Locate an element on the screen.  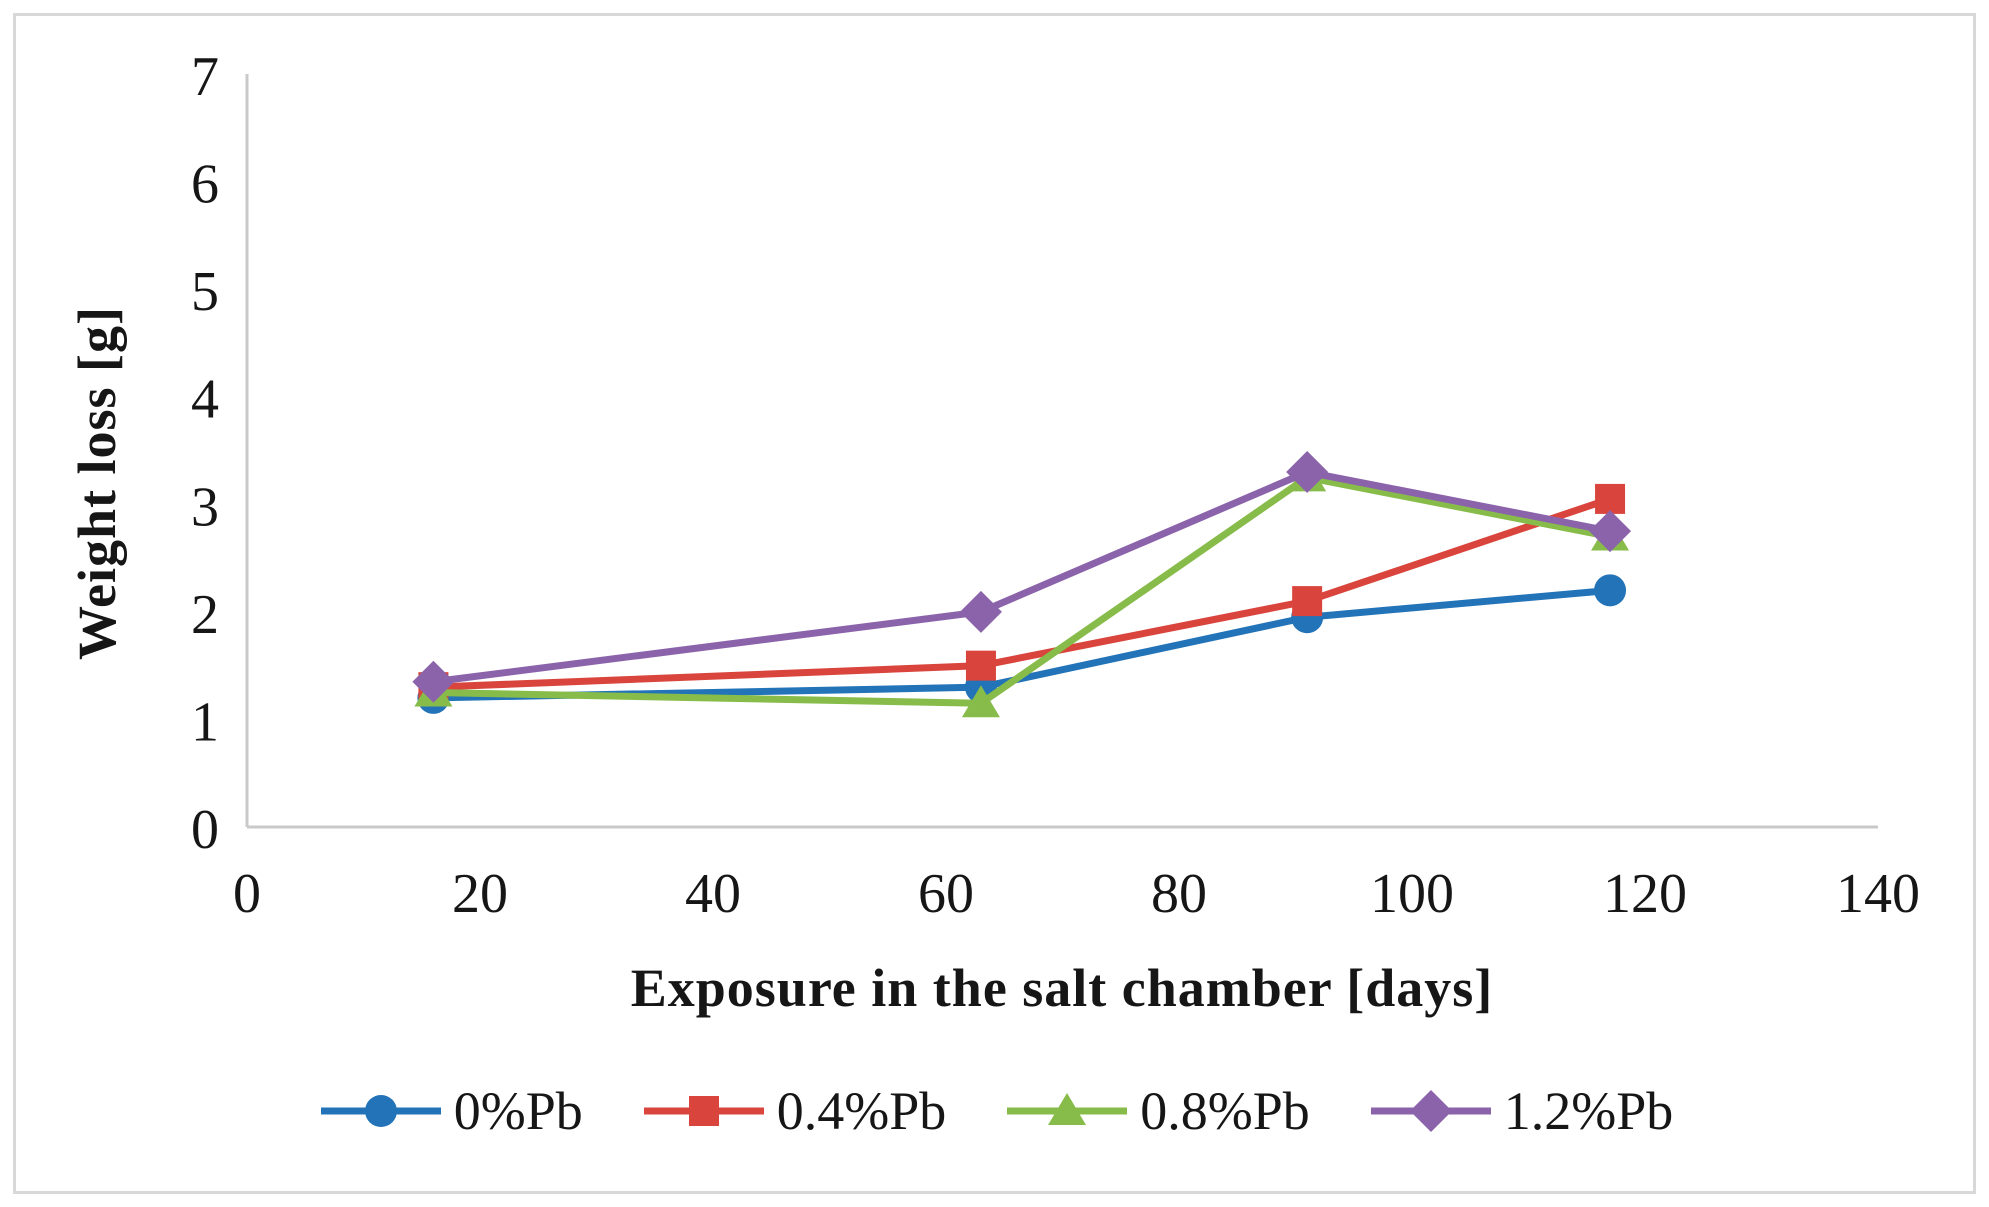
data-point-0.8%Pb is located at coordinates (980, 701).